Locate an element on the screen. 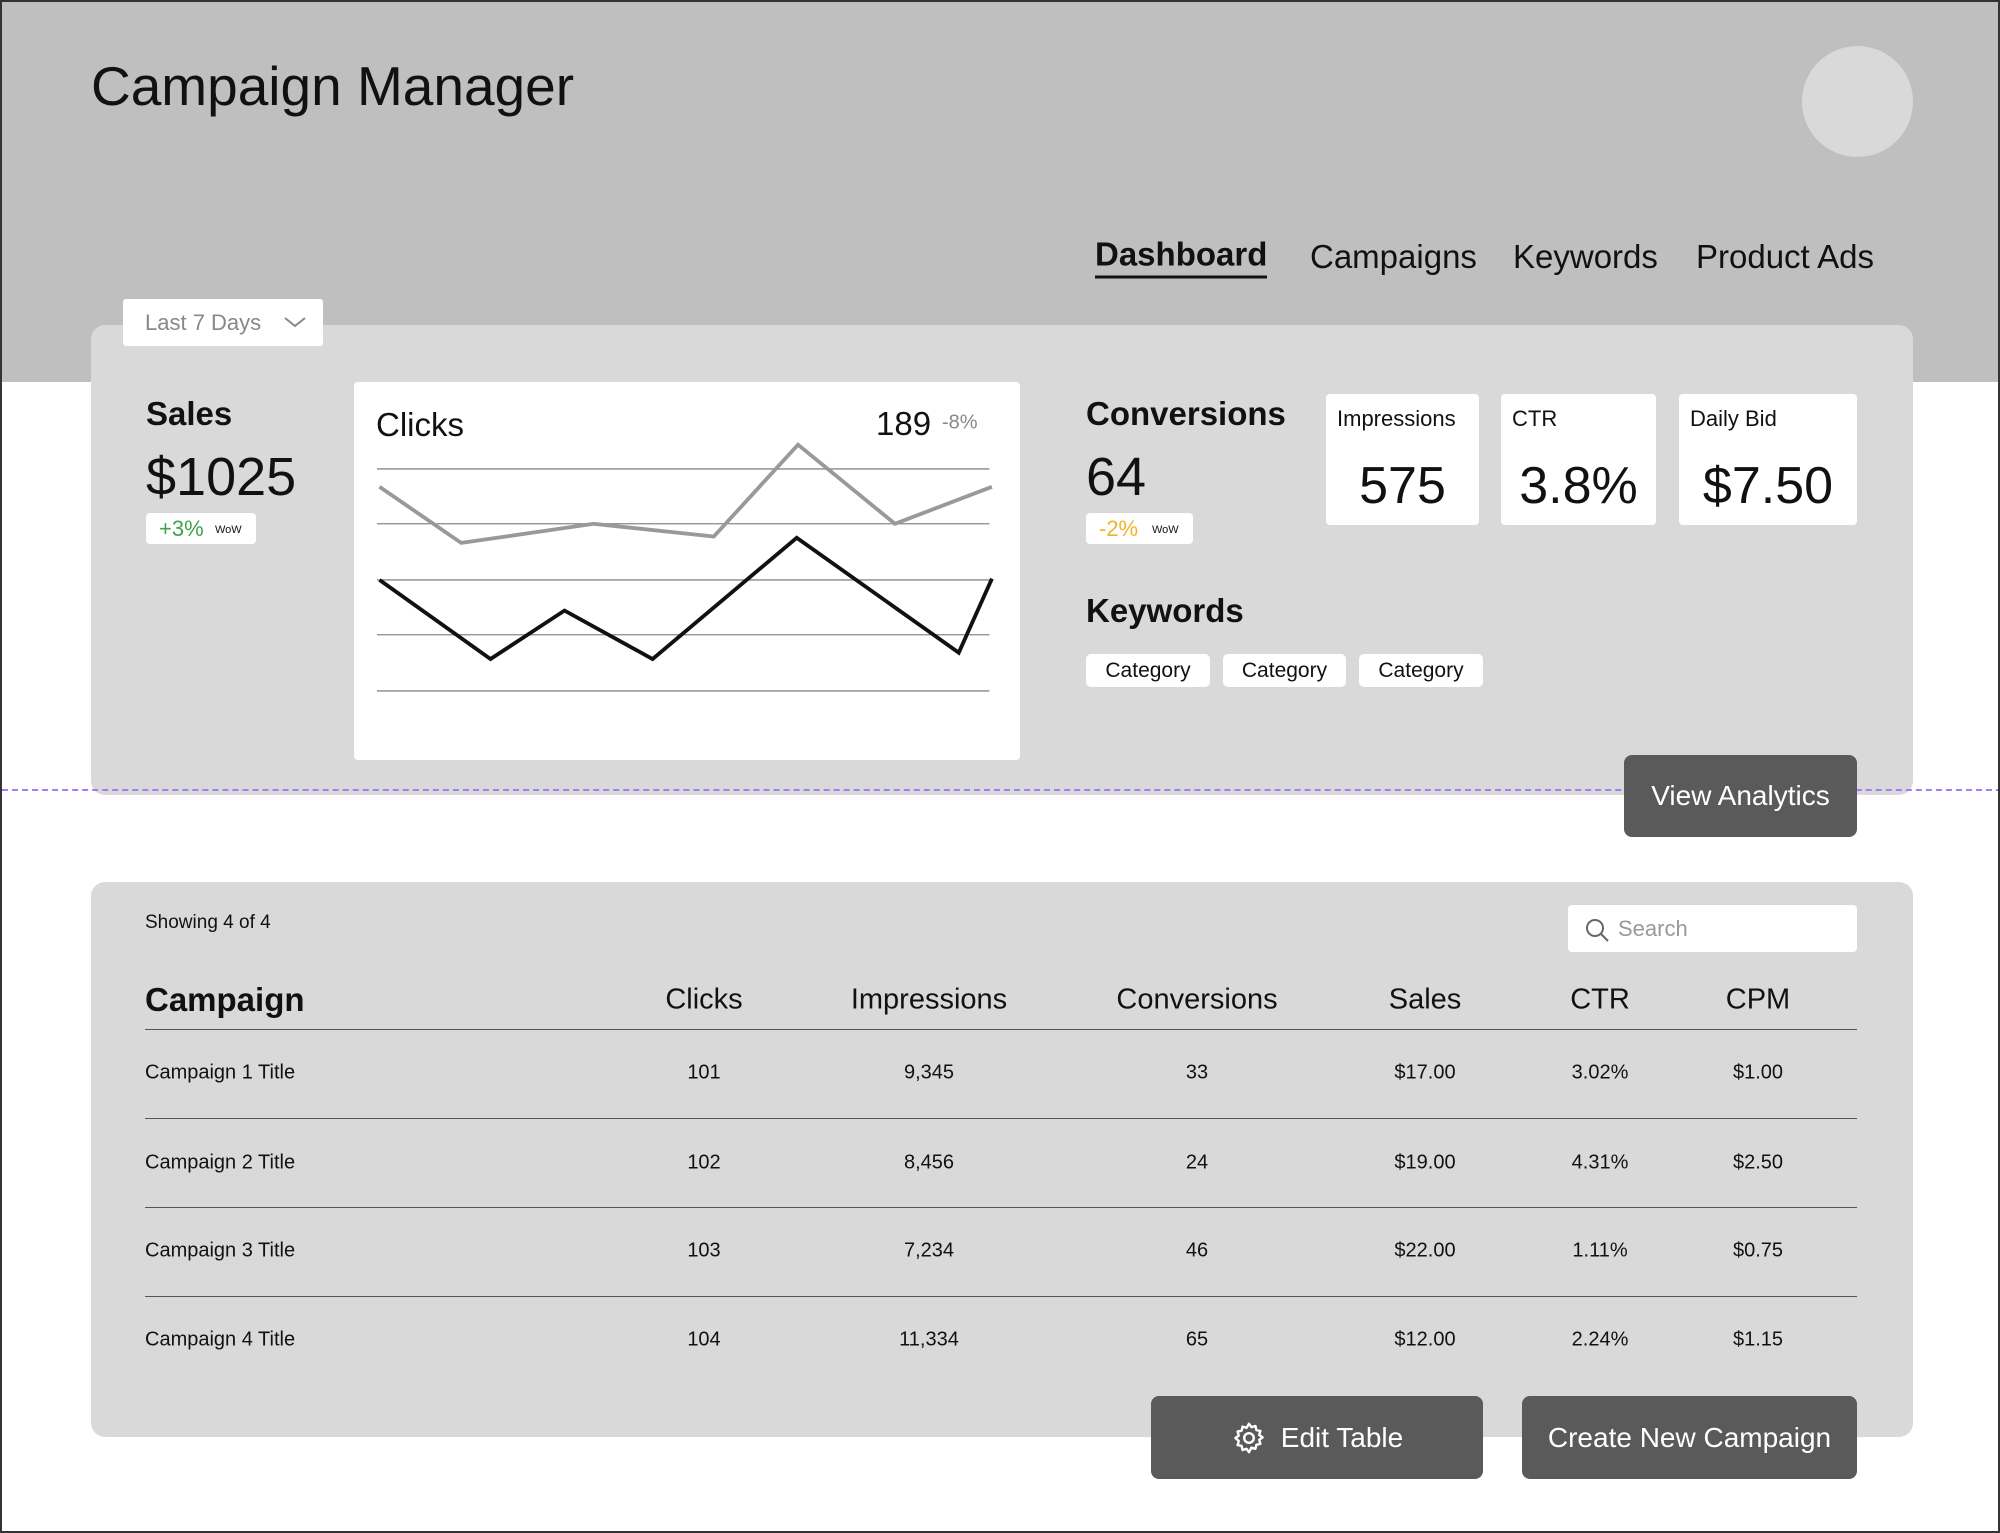 Image resolution: width=2000 pixels, height=1533 pixels. table-cell: 102 is located at coordinates (704, 1162).